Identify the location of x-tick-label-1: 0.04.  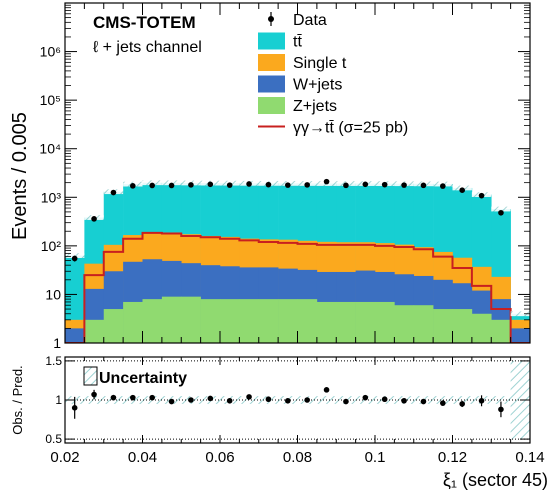
(142, 457).